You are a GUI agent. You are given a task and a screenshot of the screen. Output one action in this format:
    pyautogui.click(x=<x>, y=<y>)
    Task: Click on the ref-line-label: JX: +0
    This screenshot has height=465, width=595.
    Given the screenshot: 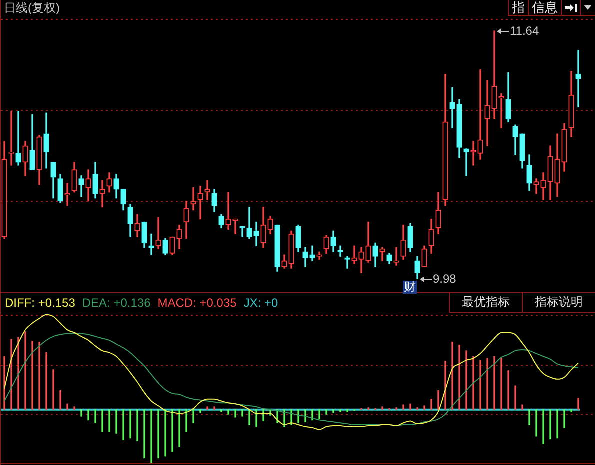 What is the action you would take?
    pyautogui.click(x=261, y=303)
    